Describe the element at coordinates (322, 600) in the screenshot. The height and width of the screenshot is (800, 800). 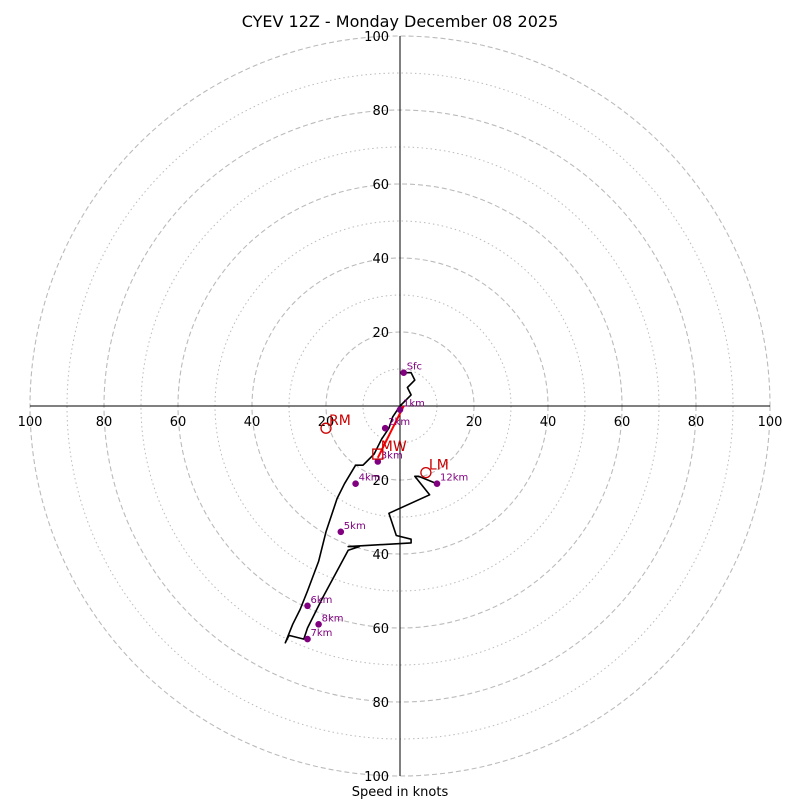
I see `height-marker-label: 6km` at that location.